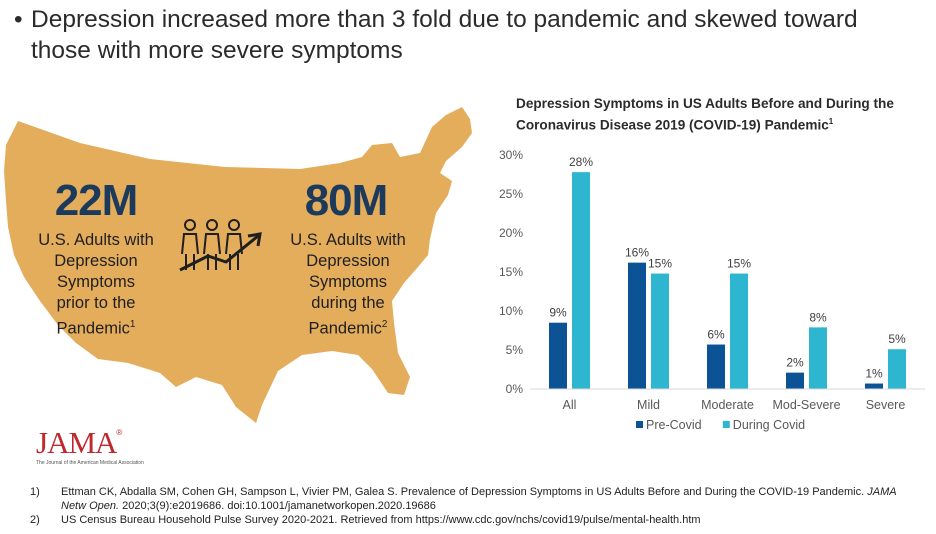  I want to click on data-label: 6%, so click(716, 335).